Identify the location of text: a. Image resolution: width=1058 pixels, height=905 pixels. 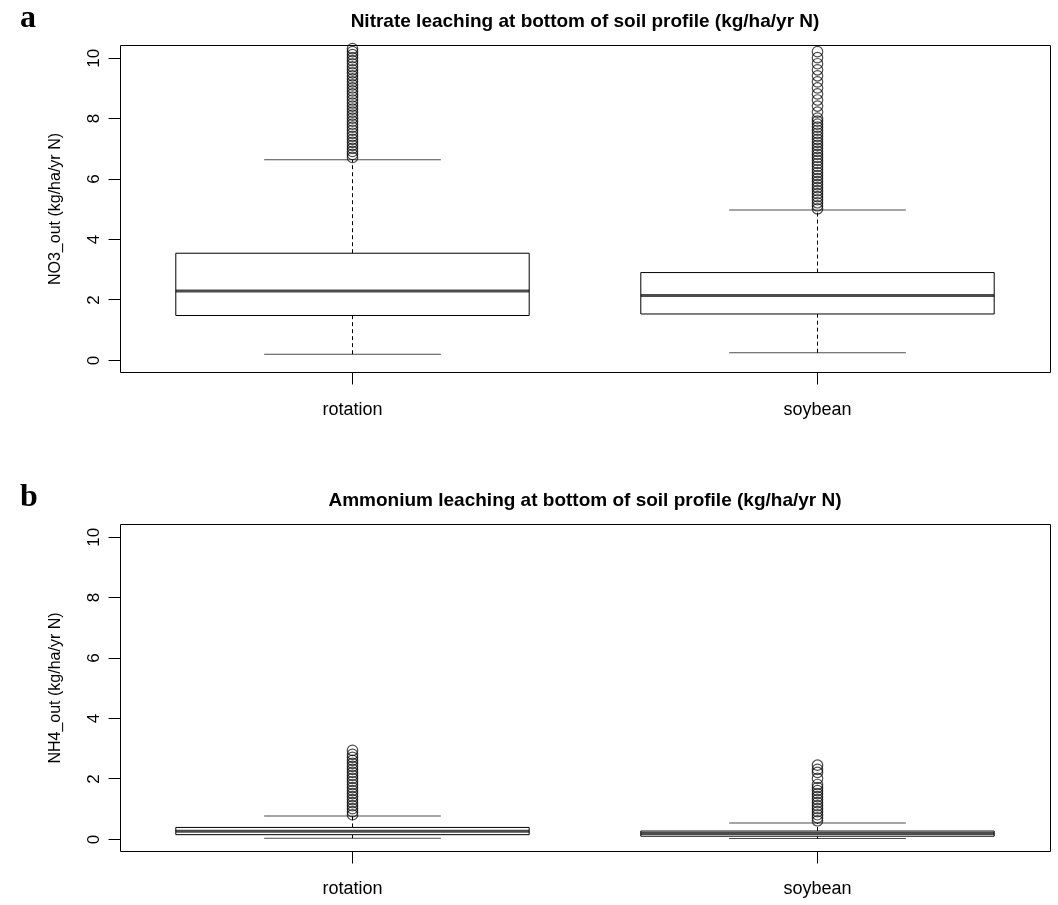
(28, 17).